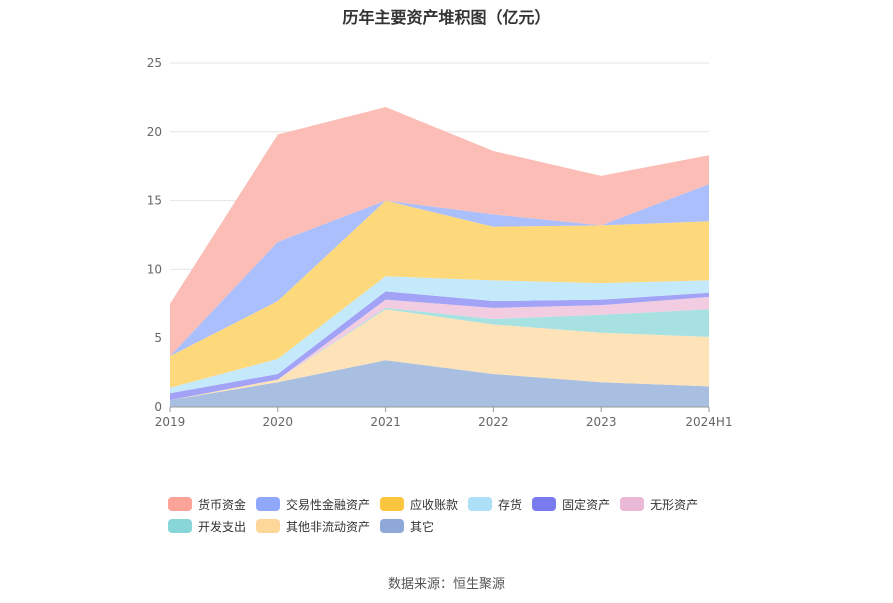 The height and width of the screenshot is (603, 893). I want to click on data-source: 数据来源：恒生聚源, so click(446, 584).